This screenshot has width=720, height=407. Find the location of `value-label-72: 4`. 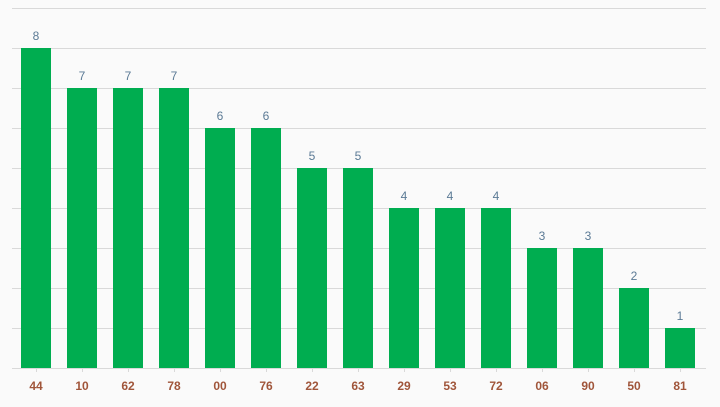

value-label-72: 4 is located at coordinates (496, 196).